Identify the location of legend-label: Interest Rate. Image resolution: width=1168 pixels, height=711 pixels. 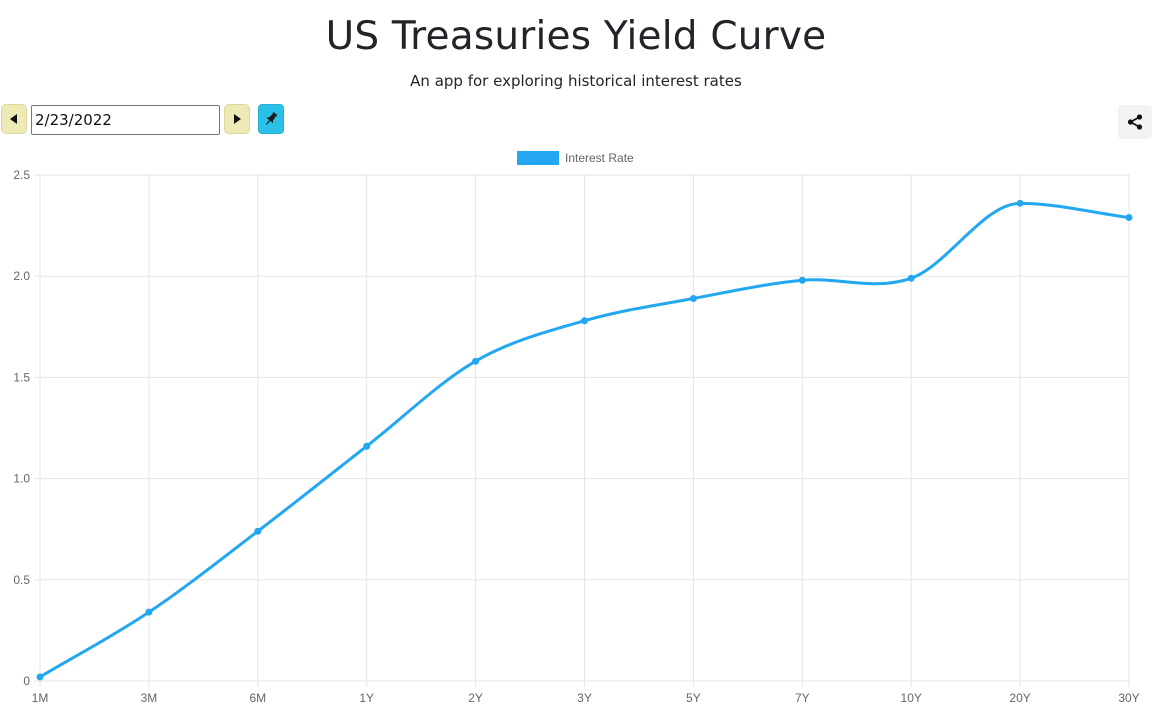
(599, 158).